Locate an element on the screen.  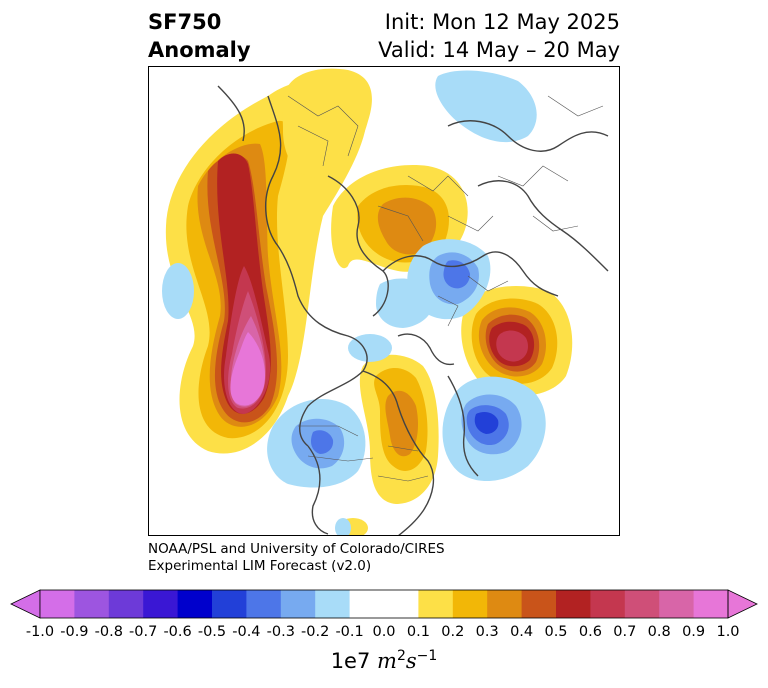
colorbar-tick-label: 0.9 is located at coordinates (694, 632).